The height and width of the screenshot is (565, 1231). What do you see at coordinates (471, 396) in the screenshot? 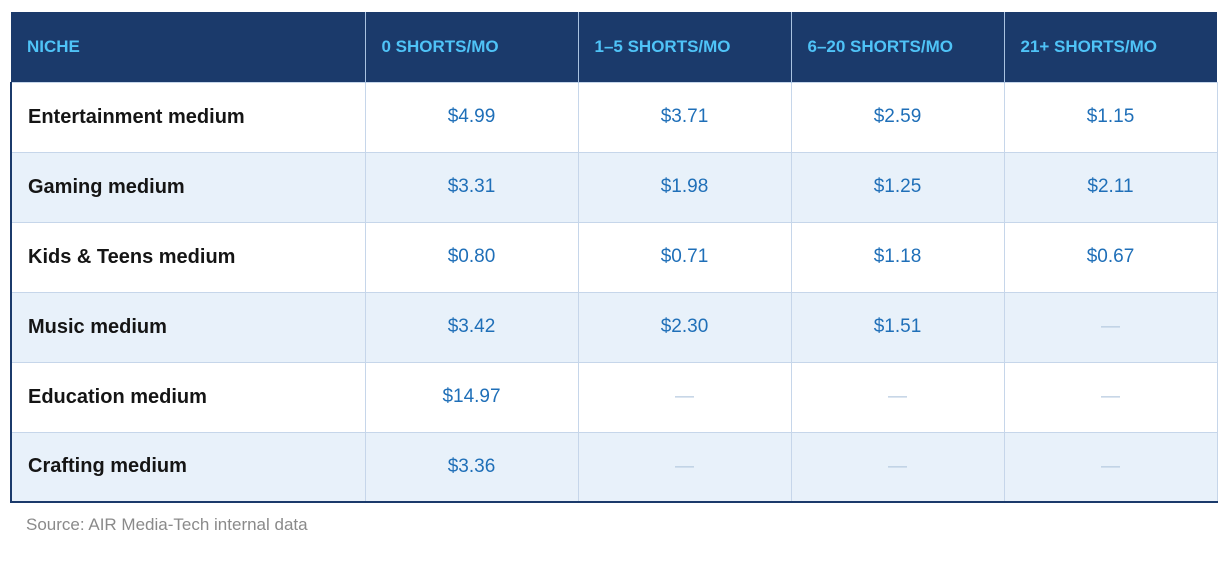
I see `value-cell: $14.97` at bounding box center [471, 396].